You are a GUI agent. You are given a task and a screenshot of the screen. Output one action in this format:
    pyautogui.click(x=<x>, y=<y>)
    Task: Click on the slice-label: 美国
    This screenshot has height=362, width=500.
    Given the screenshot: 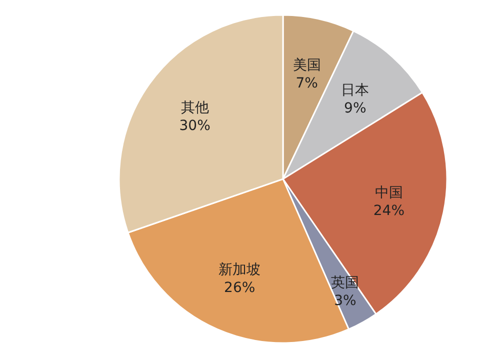 What is the action you would take?
    pyautogui.click(x=306, y=65)
    